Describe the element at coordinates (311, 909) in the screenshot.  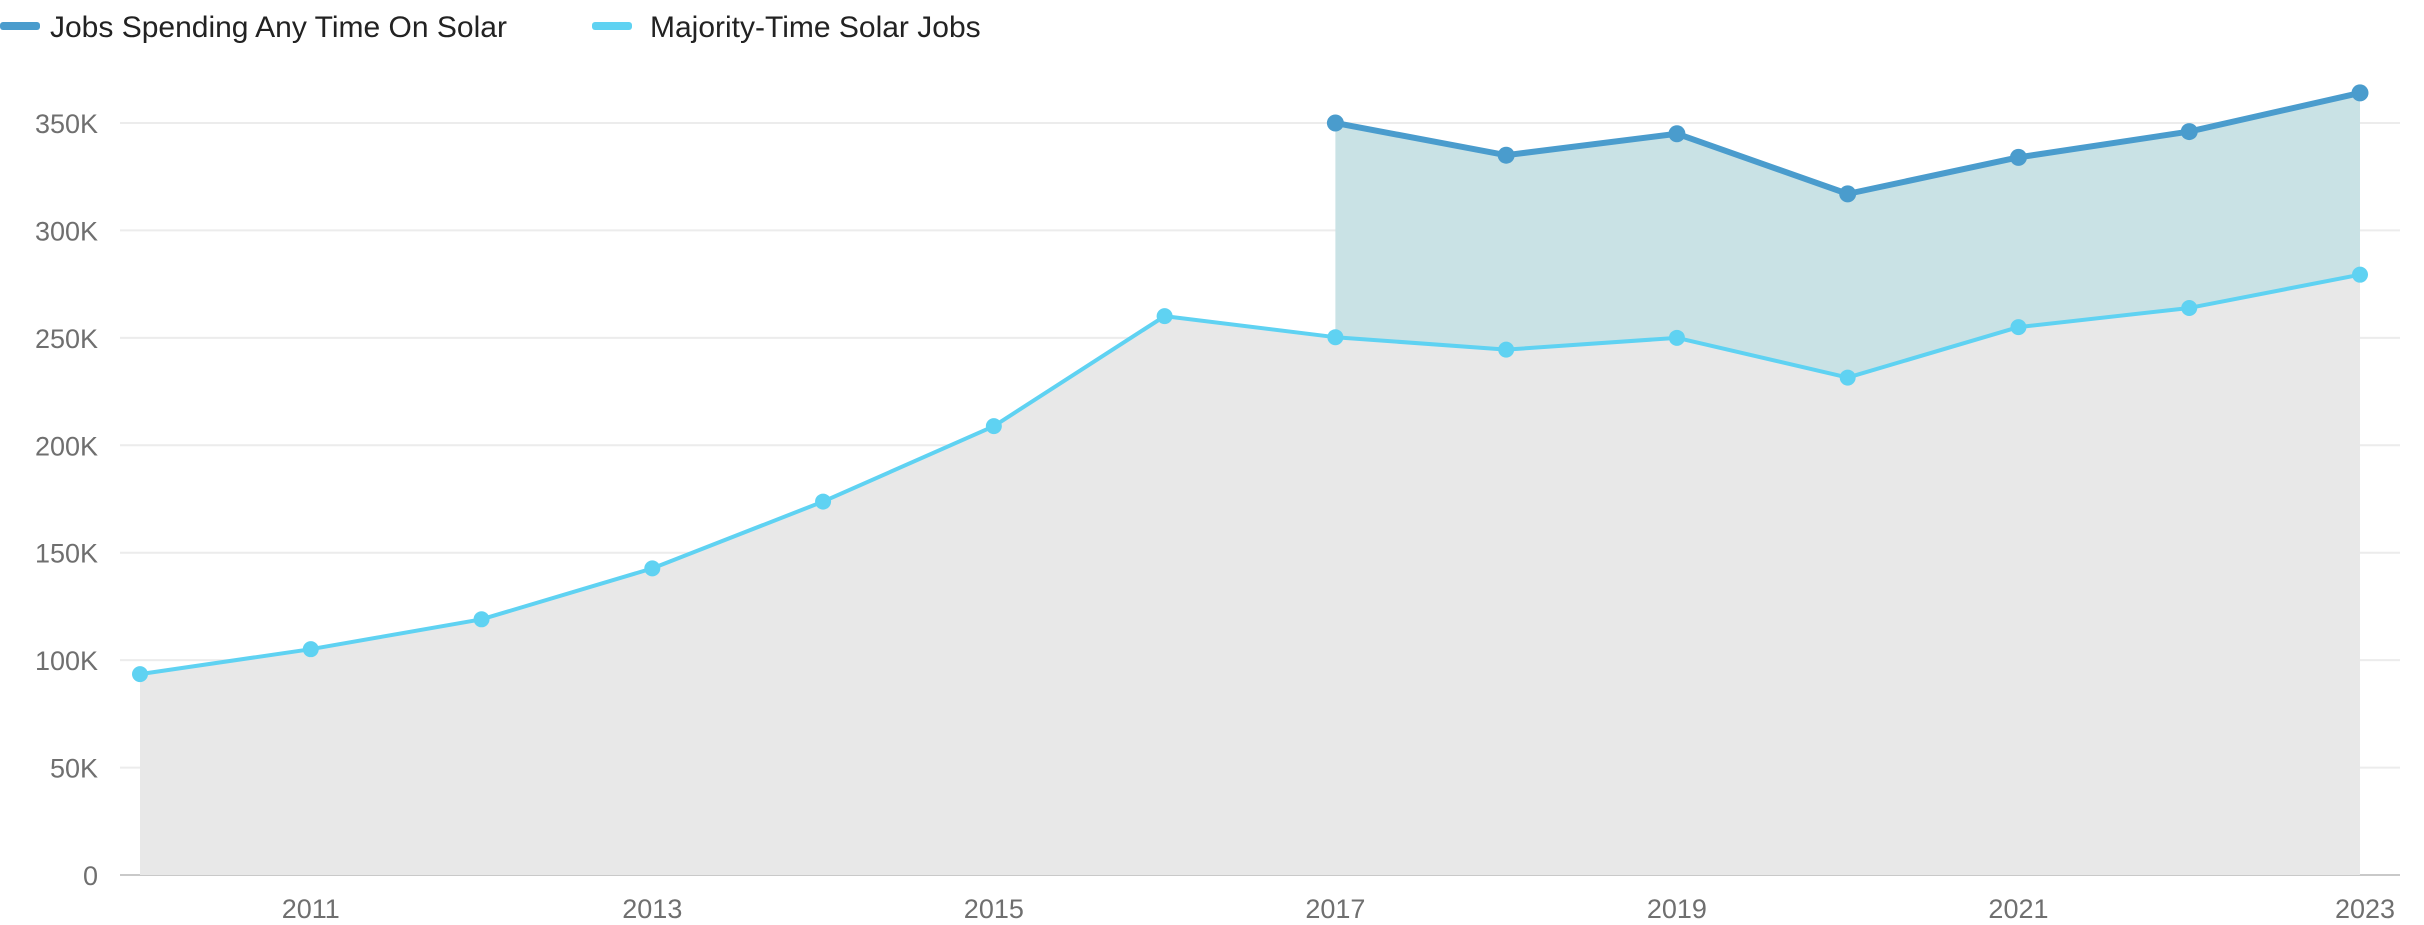
I see `x-tick-label: 2011` at that location.